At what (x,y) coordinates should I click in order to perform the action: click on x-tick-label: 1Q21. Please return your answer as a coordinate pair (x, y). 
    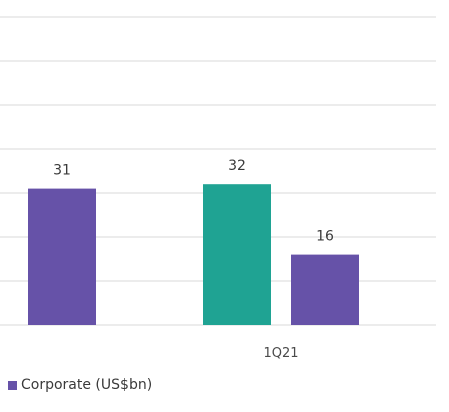
    Looking at the image, I should click on (280, 353).